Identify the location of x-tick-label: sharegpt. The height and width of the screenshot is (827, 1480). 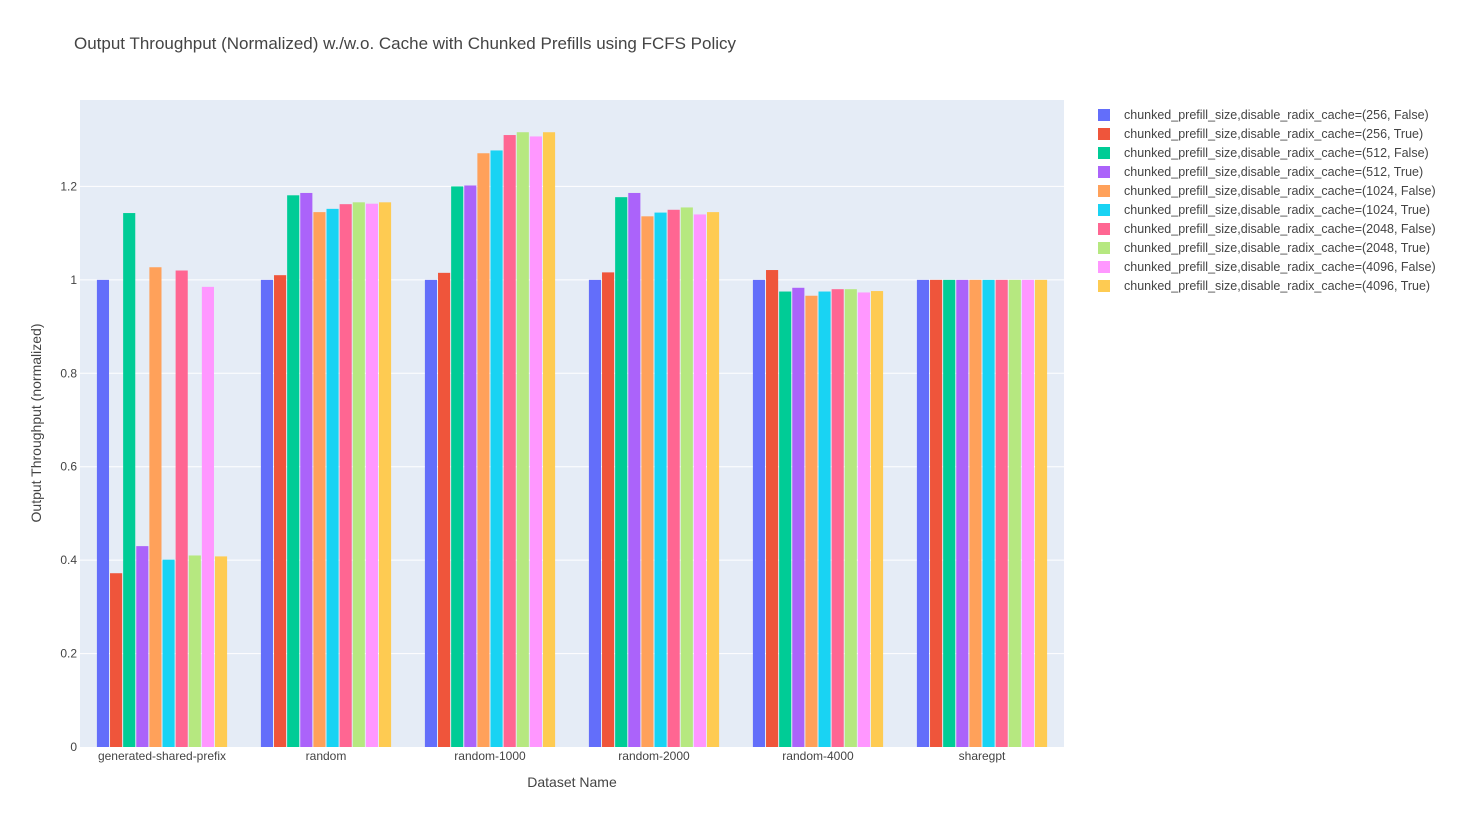
(982, 756).